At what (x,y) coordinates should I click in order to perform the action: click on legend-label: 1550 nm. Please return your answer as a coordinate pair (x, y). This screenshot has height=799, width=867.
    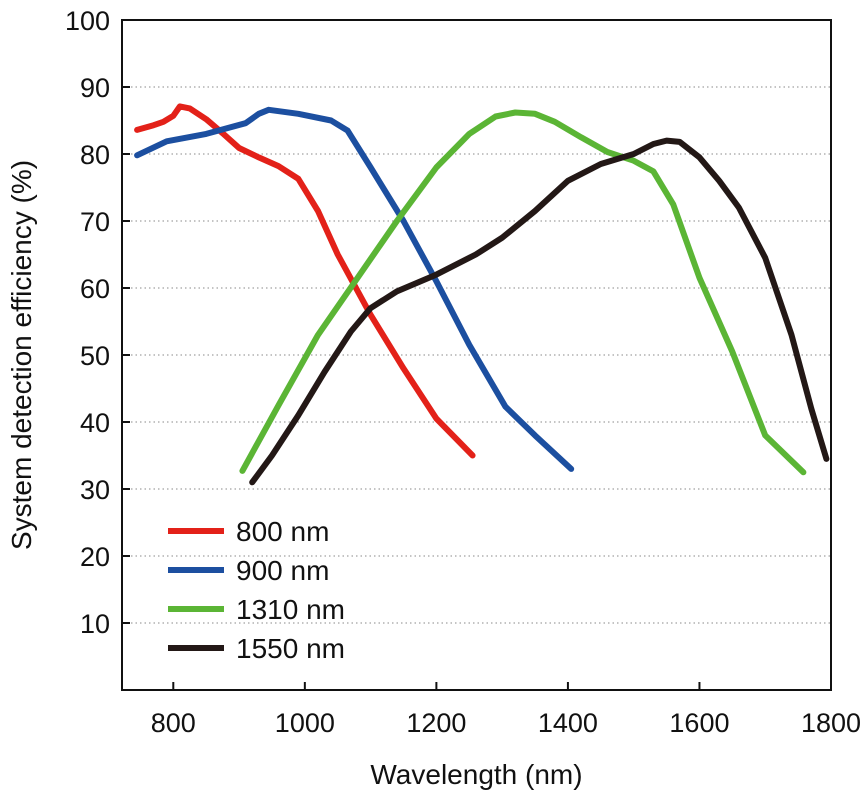
    Looking at the image, I should click on (290, 648).